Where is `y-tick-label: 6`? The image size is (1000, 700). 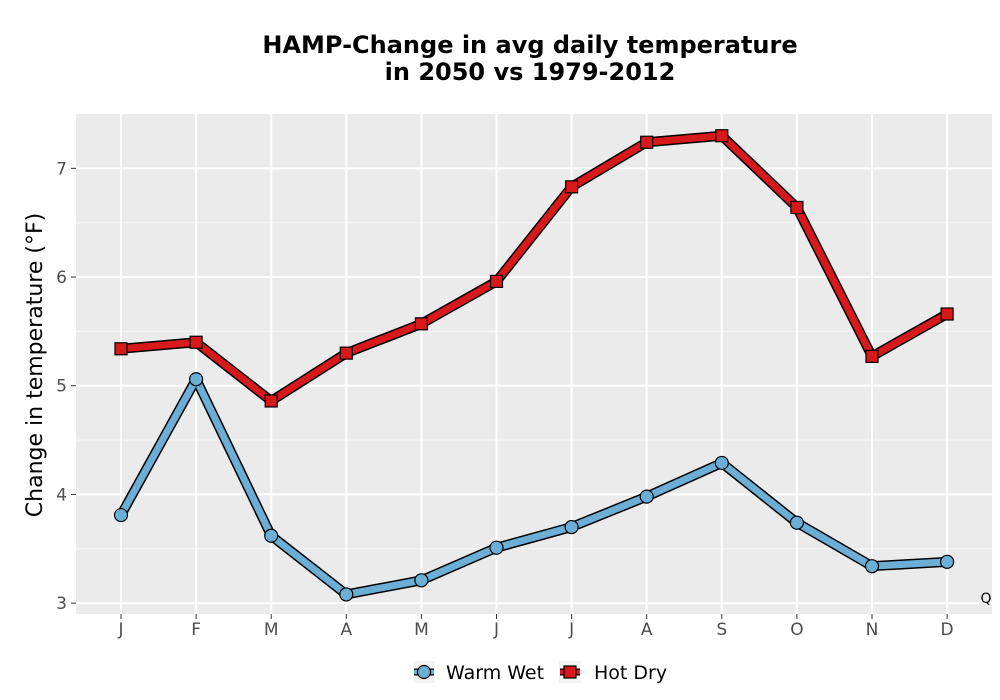
y-tick-label: 6 is located at coordinates (61, 278).